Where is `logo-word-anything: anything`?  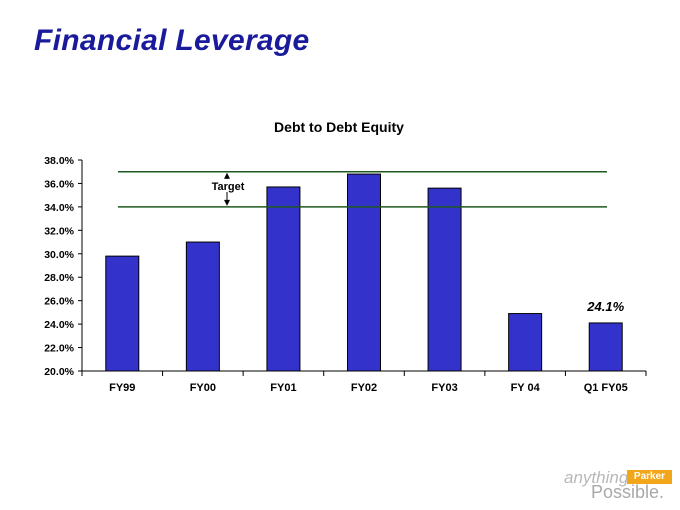 logo-word-anything: anything is located at coordinates (596, 477).